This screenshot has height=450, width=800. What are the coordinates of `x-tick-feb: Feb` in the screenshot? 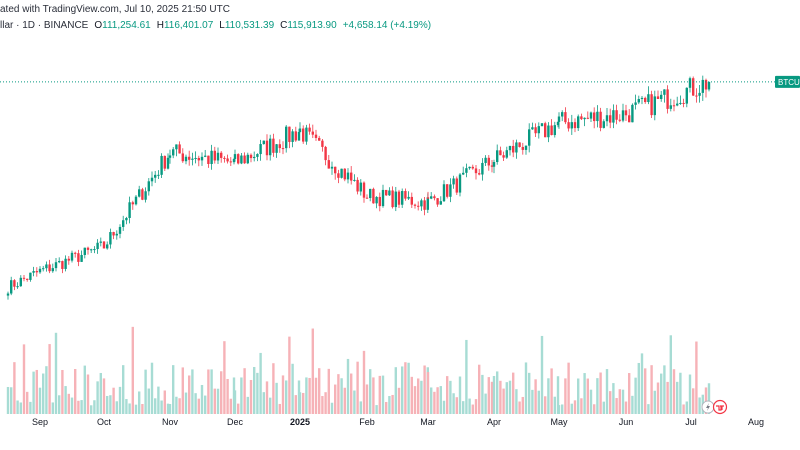 It's located at (367, 422).